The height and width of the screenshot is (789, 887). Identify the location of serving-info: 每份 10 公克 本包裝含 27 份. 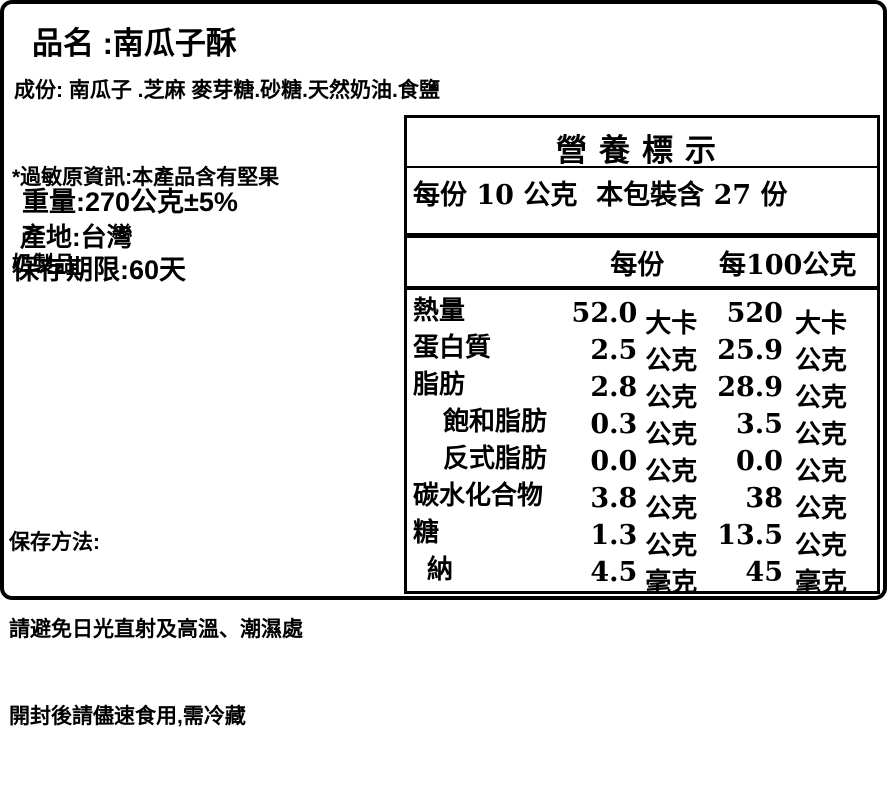
(642, 203).